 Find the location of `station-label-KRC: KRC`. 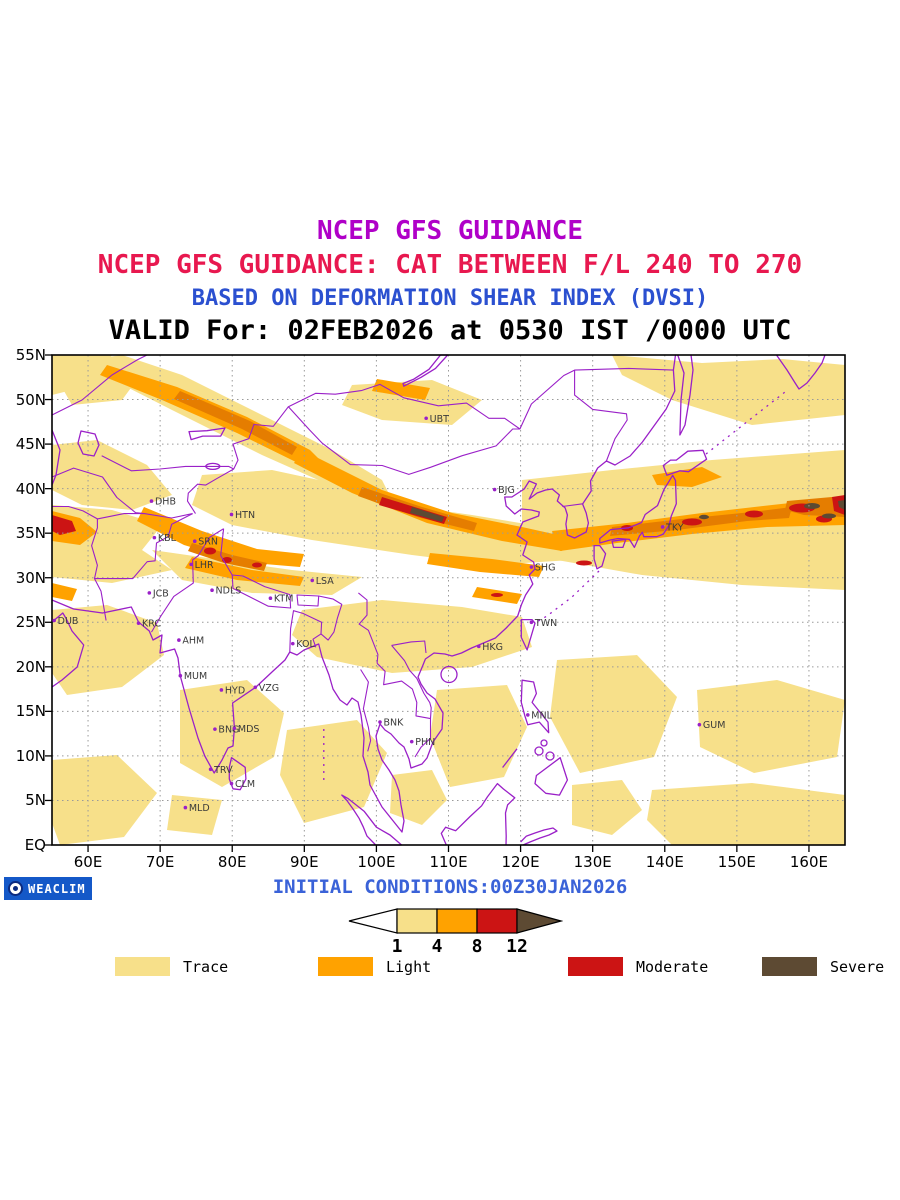

station-label-KRC: KRC is located at coordinates (151, 624).